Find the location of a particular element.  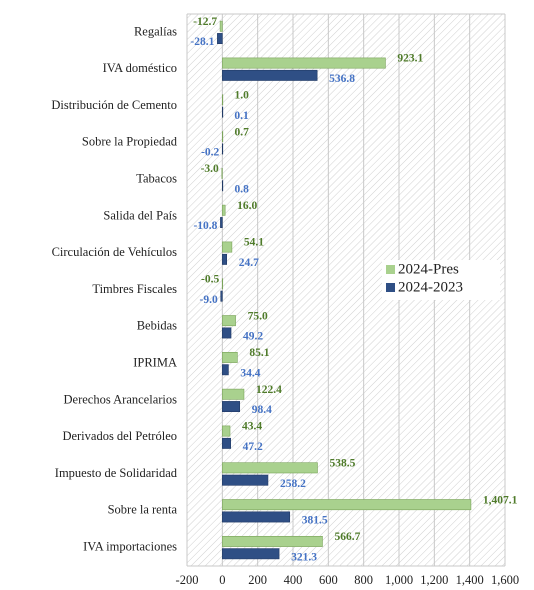

x-tick-label: 0 is located at coordinates (222, 580).